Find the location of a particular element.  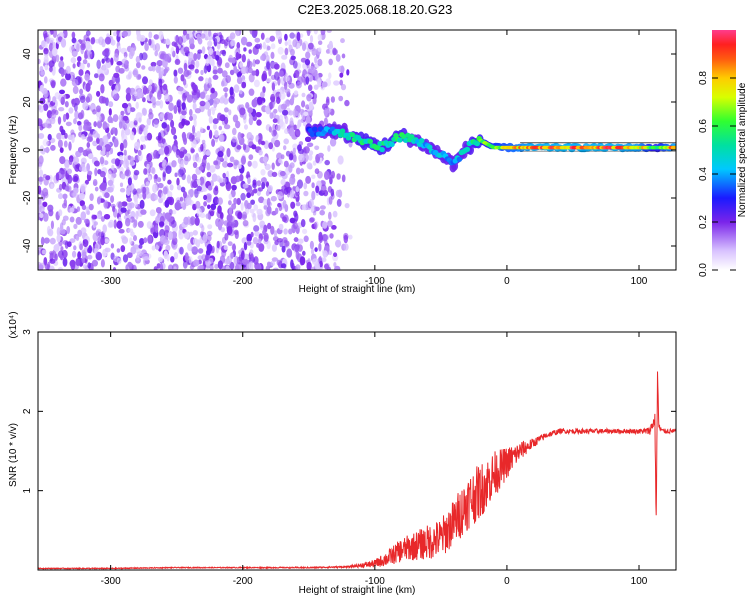

colorbar-tick-label: 0.6 is located at coordinates (703, 126).